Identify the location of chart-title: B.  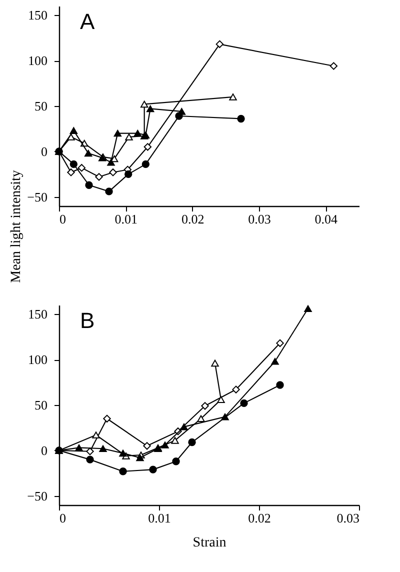
(87, 320).